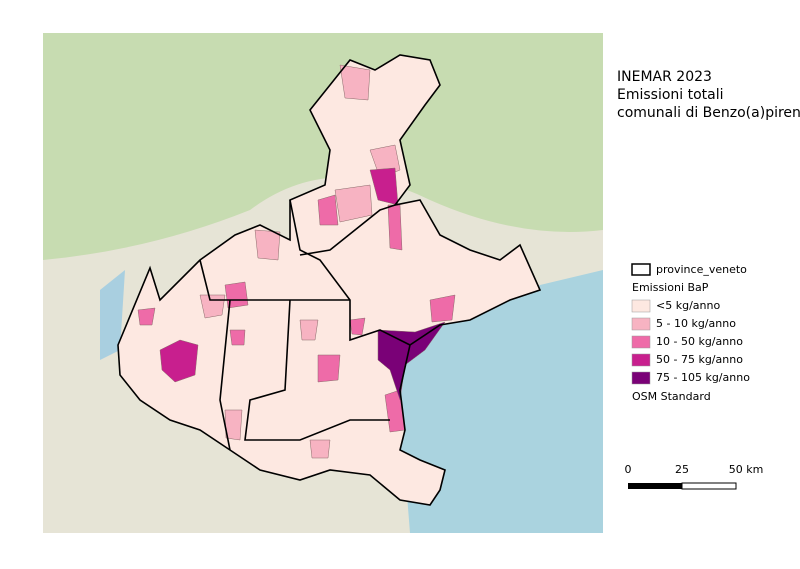 The height and width of the screenshot is (569, 800). What do you see at coordinates (746, 469) in the screenshot?
I see `scale-label: 50 km` at bounding box center [746, 469].